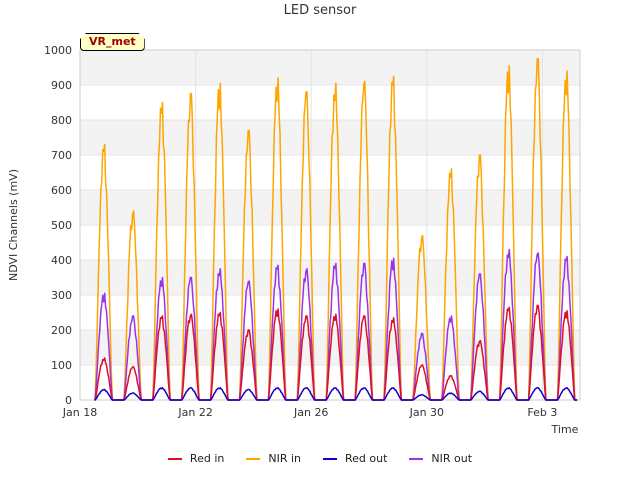 The height and width of the screenshot is (480, 640). I want to click on series-line-red-out, so click(336, 394).